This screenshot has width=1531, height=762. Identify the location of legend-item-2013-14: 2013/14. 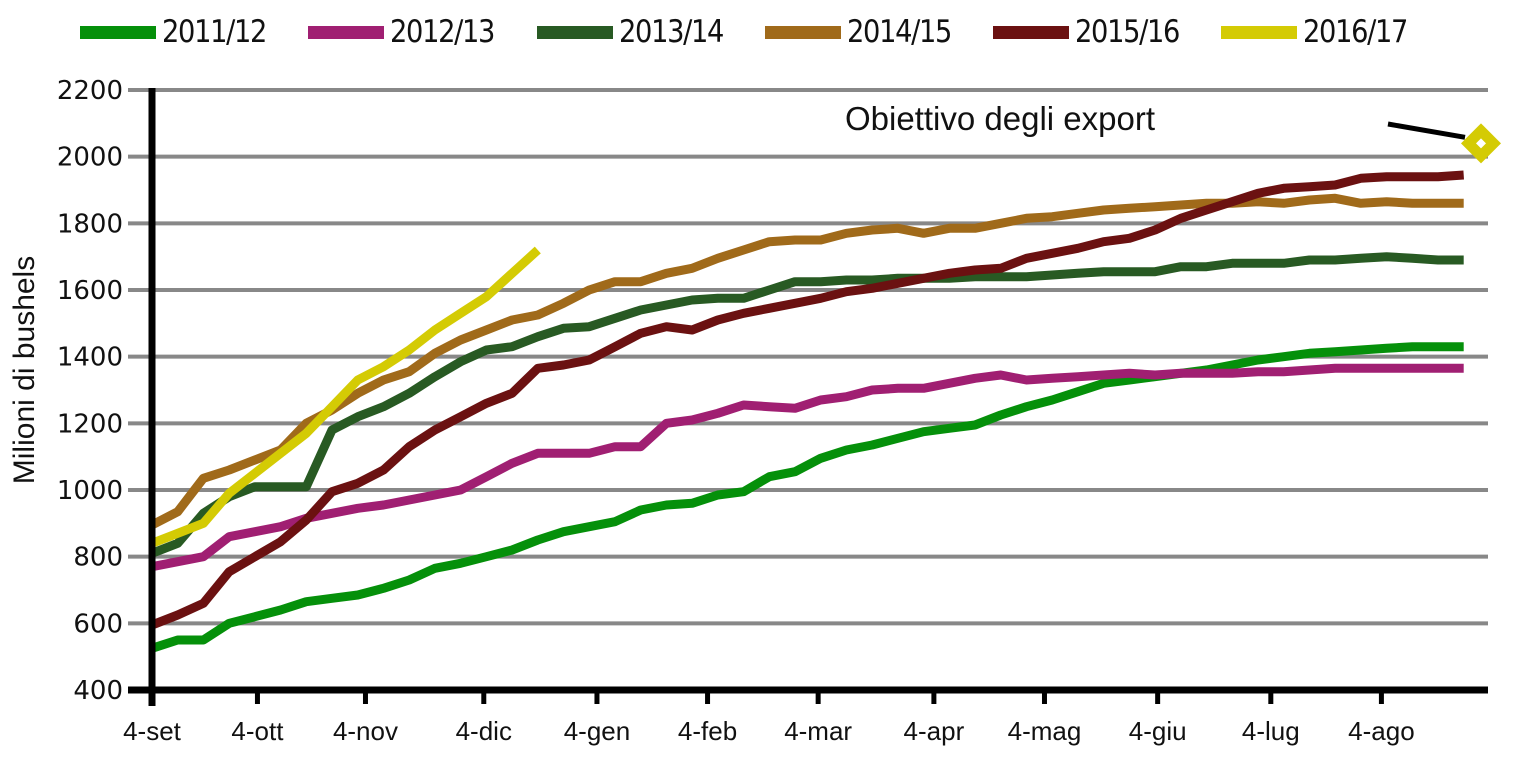
(636, 32).